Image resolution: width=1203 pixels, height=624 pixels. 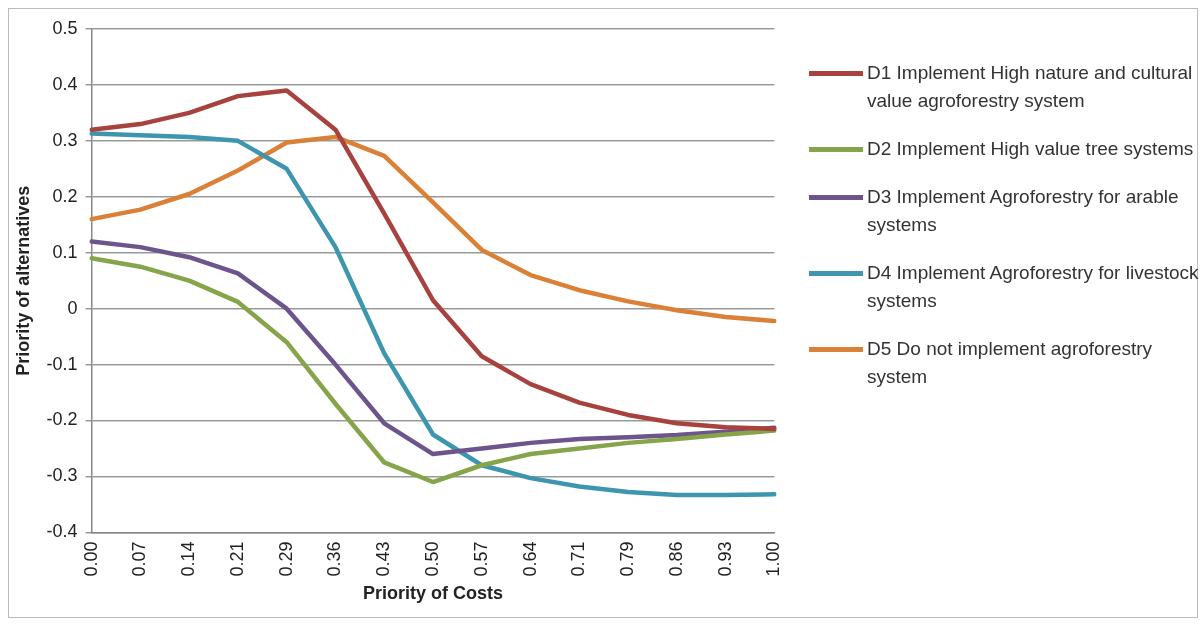 I want to click on legend-label: D4 Implement Agroforestry for livestock systems, so click(x=1033, y=287).